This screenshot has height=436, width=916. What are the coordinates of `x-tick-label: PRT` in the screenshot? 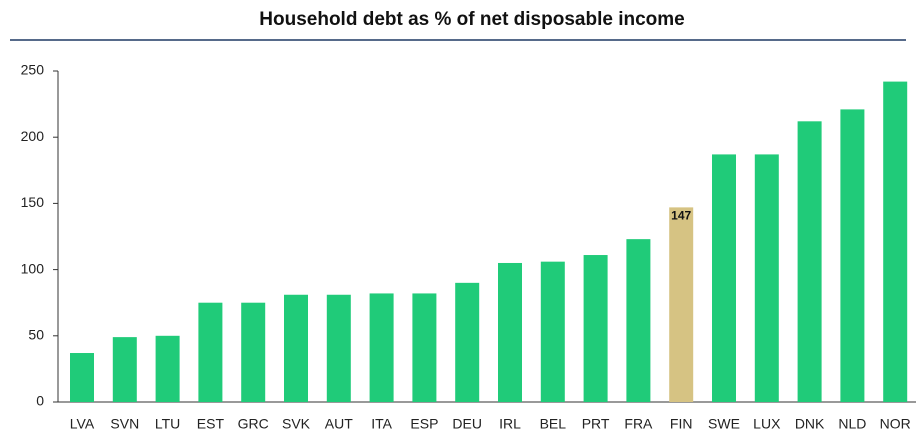 It's located at (596, 424).